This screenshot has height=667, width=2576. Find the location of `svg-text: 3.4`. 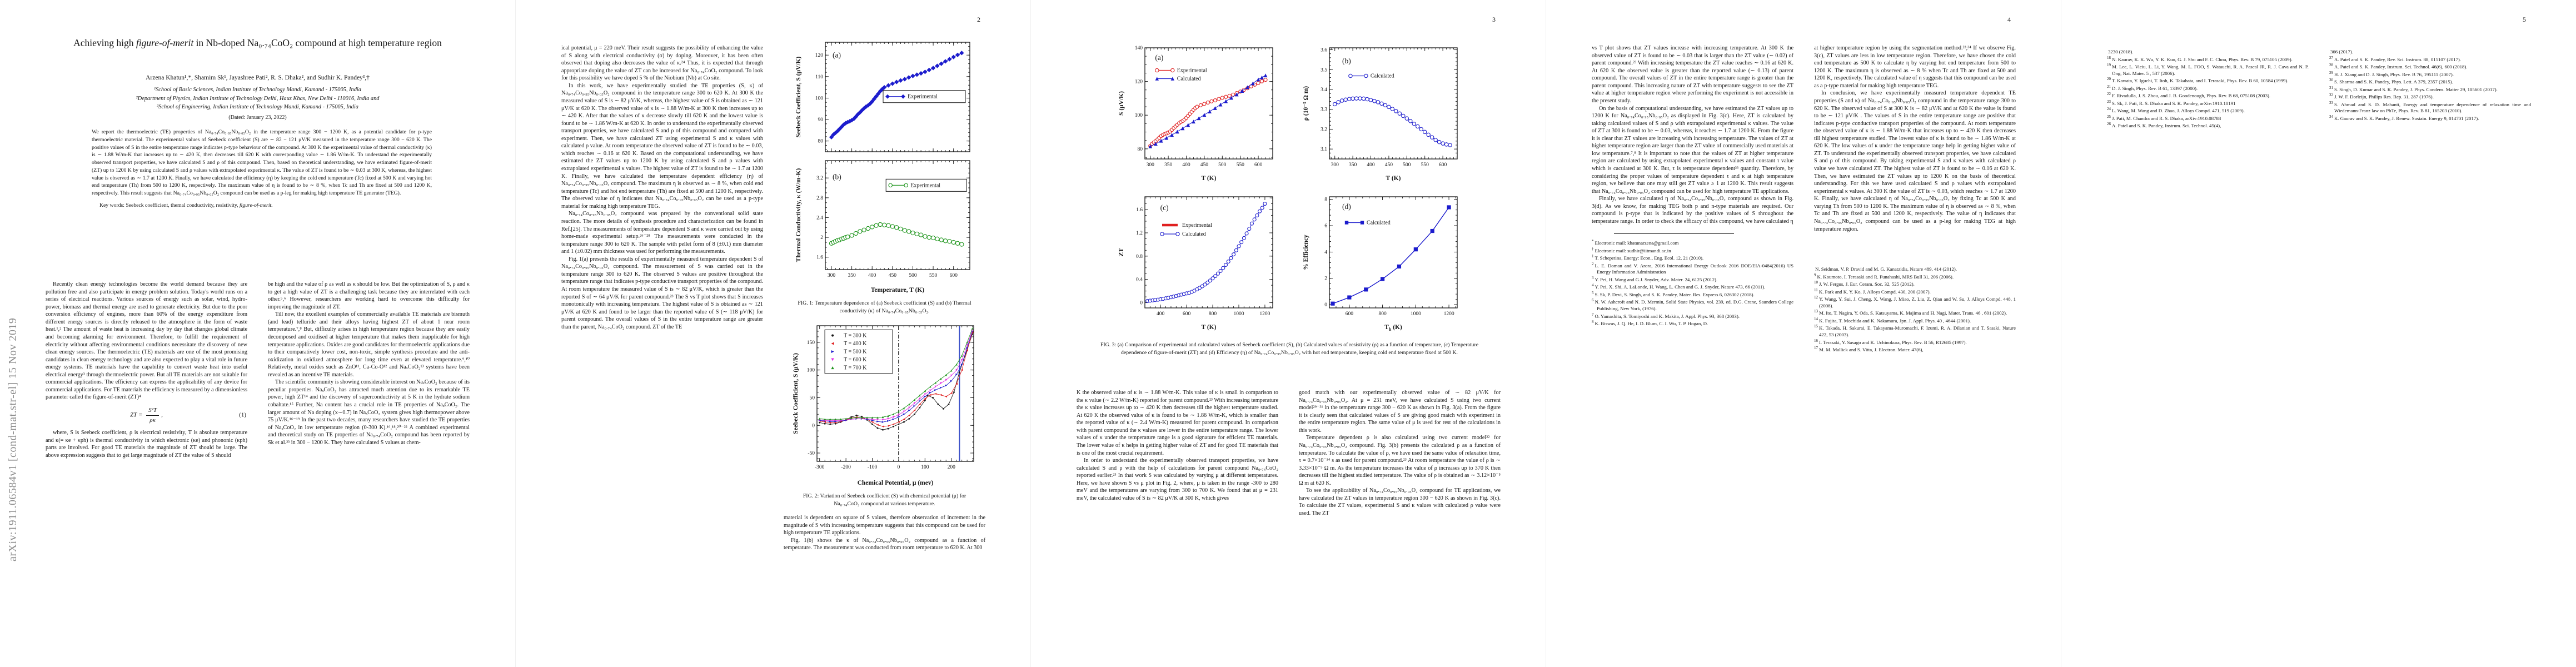

svg-text: 3.4 is located at coordinates (1324, 90).